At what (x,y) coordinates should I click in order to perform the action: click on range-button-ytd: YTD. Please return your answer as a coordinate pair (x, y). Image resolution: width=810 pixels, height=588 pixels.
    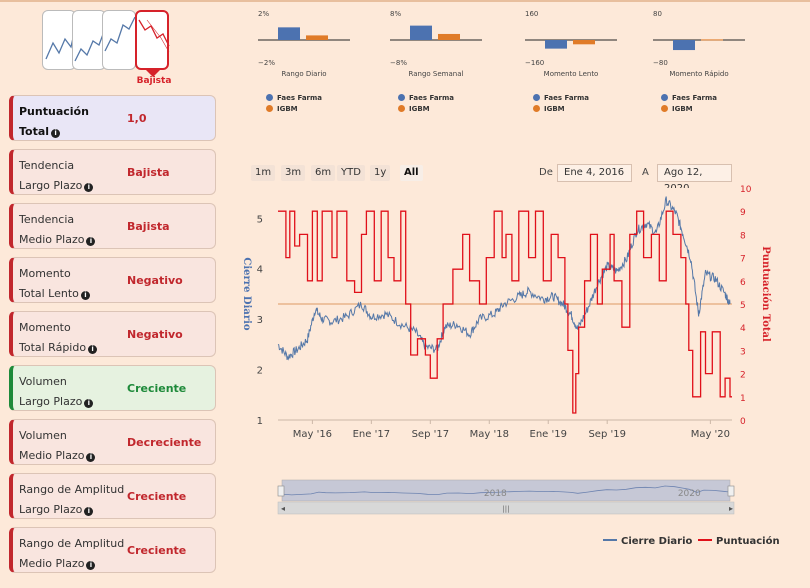
    Looking at the image, I should click on (351, 173).